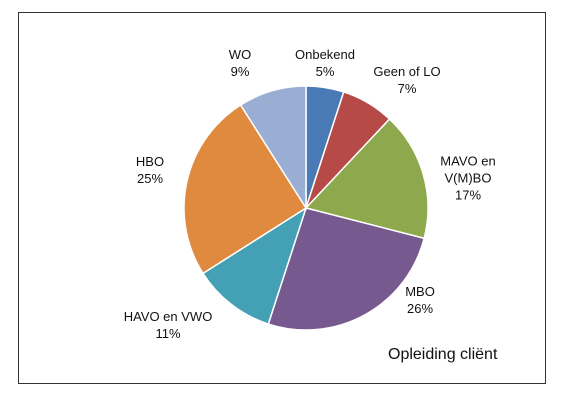  What do you see at coordinates (150, 178) in the screenshot?
I see `slice-value: 25%` at bounding box center [150, 178].